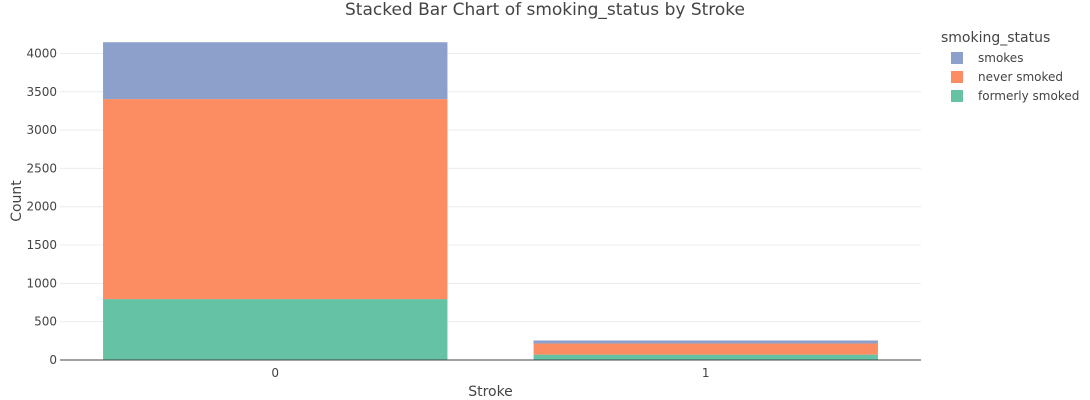 The image size is (1090, 400). What do you see at coordinates (53, 360) in the screenshot?
I see `y-tick-label: 0` at bounding box center [53, 360].